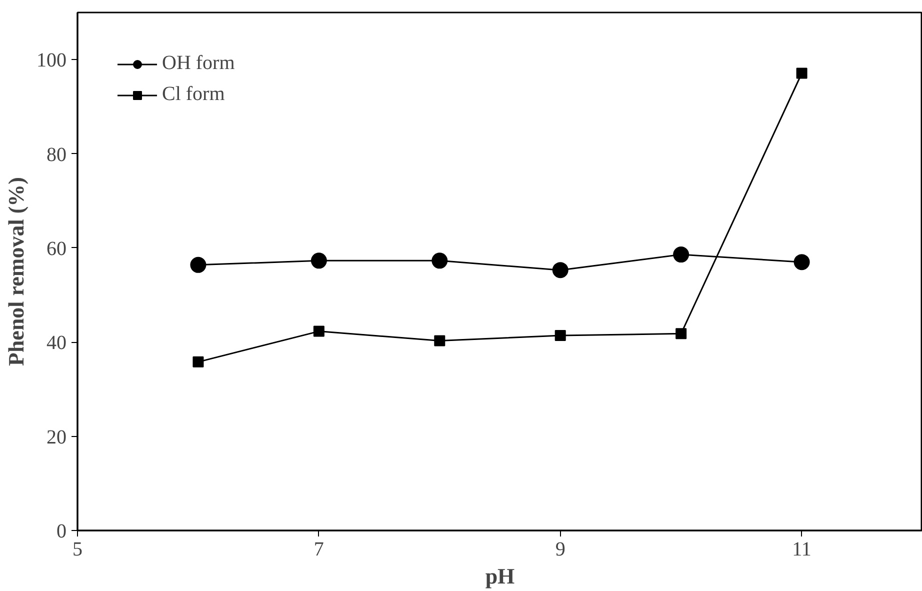  I want to click on x-tick-label: 7, so click(319, 549).